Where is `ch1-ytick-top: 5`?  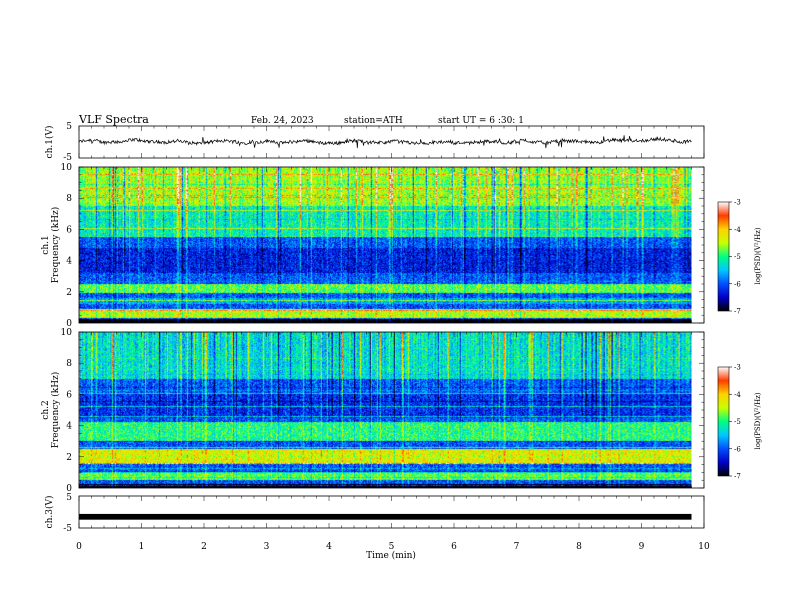 ch1-ytick-top: 5 is located at coordinates (69, 127).